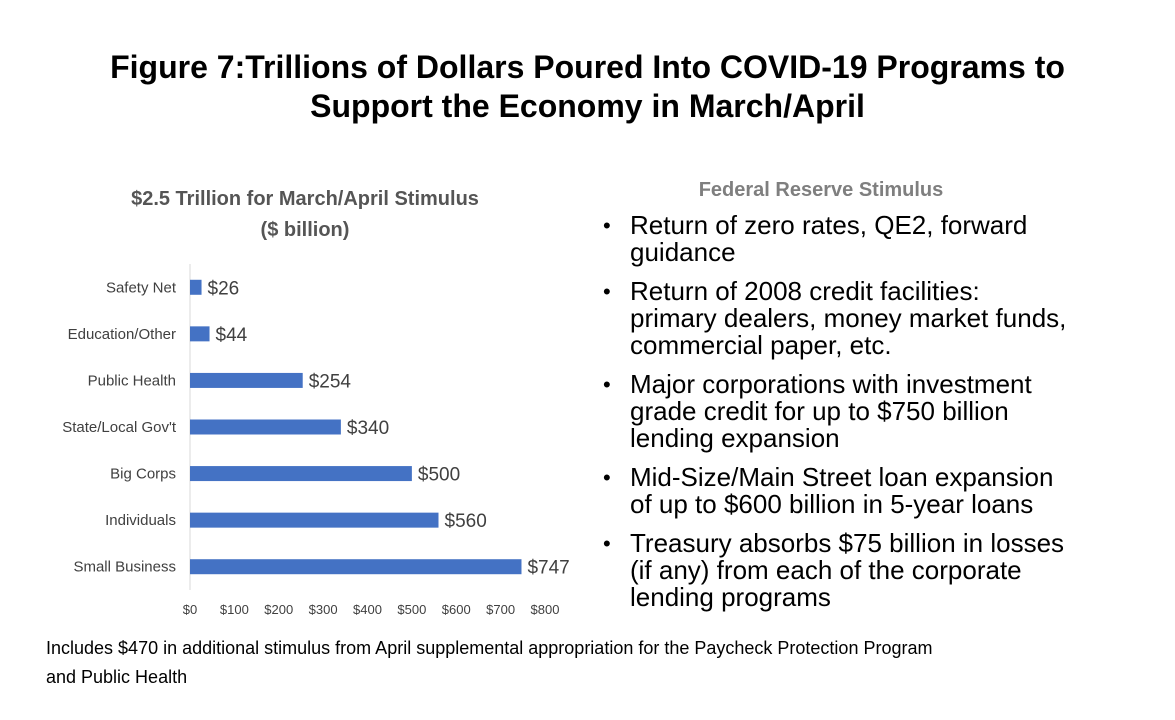 This screenshot has width=1175, height=720. Describe the element at coordinates (819, 411) in the screenshot. I see `fed-bullet-line: grade credit for up to $750 billion` at that location.